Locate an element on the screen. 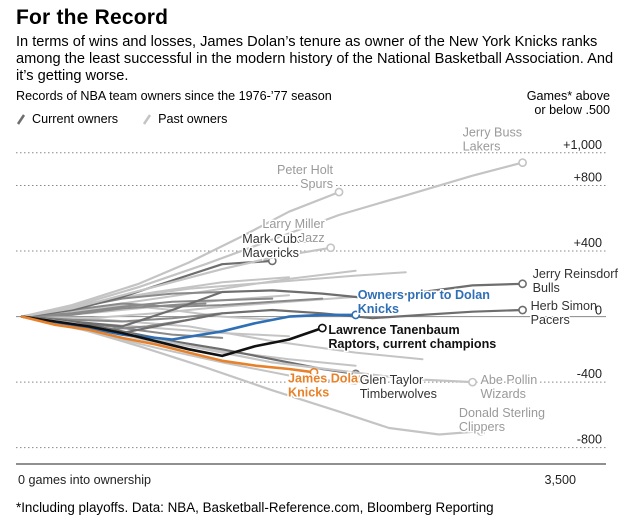 The height and width of the screenshot is (524, 640). series-label-owner: Lawrence Tanenbaum is located at coordinates (393, 330).